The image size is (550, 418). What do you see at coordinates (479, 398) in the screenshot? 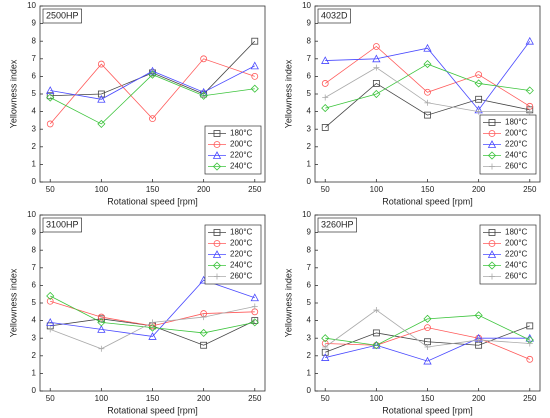
I see `x-tick-label: 200` at bounding box center [479, 398].